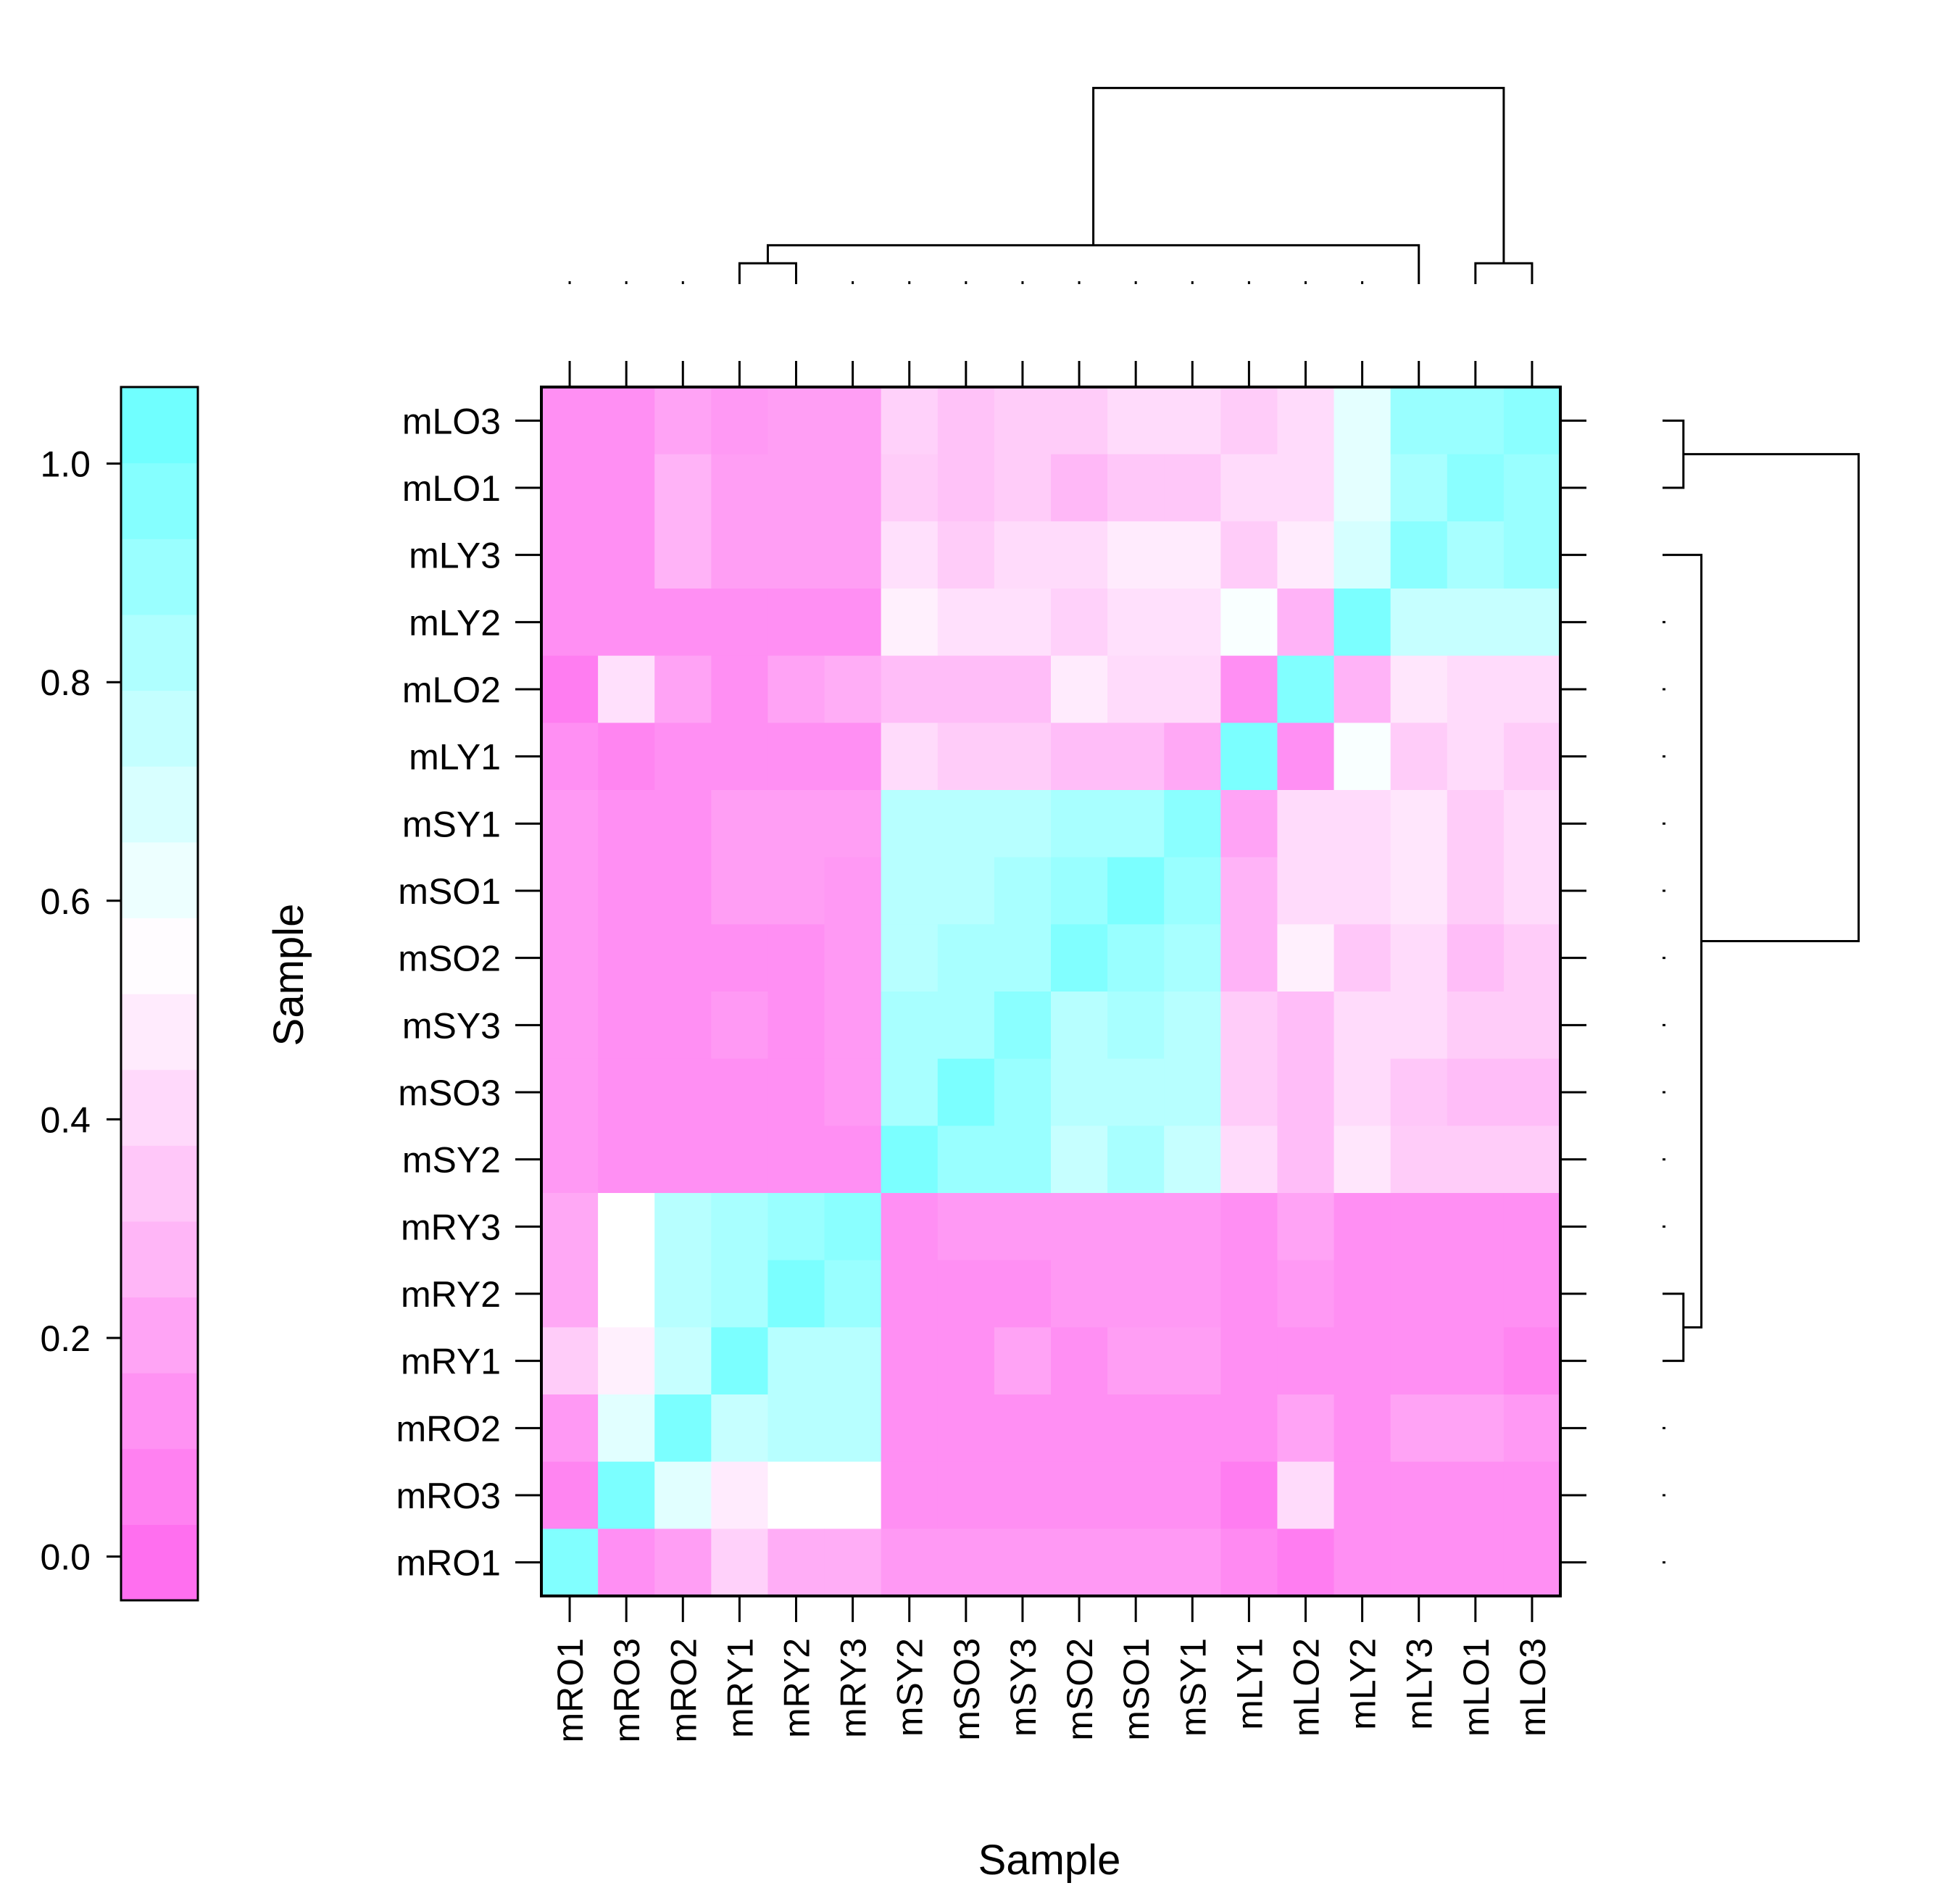  What do you see at coordinates (451, 488) in the screenshot?
I see `y-tick-label: mLO1` at bounding box center [451, 488].